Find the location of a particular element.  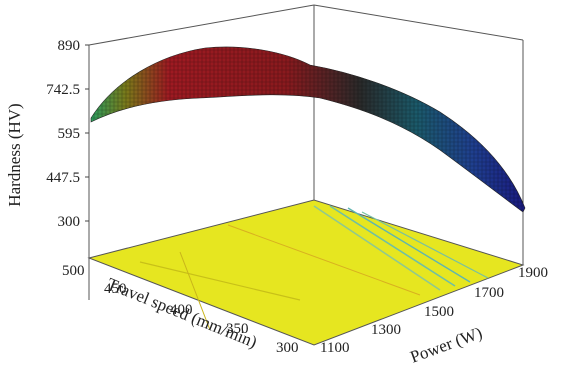

box-top-left-edge is located at coordinates (201, 25).